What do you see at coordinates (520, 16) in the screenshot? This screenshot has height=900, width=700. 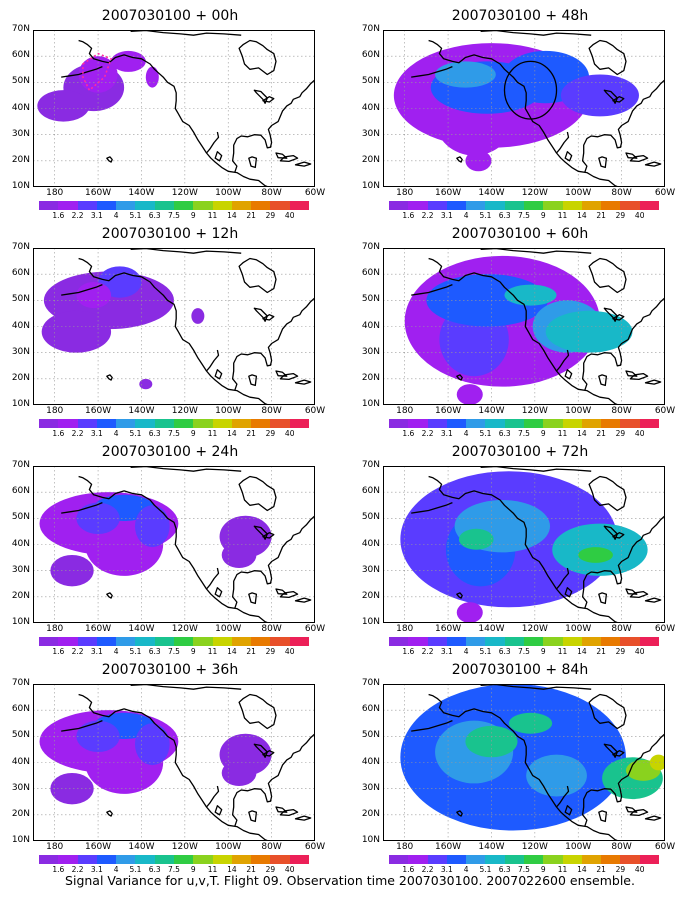 I see `panel-title: 2007030100 + 48h` at bounding box center [520, 16].